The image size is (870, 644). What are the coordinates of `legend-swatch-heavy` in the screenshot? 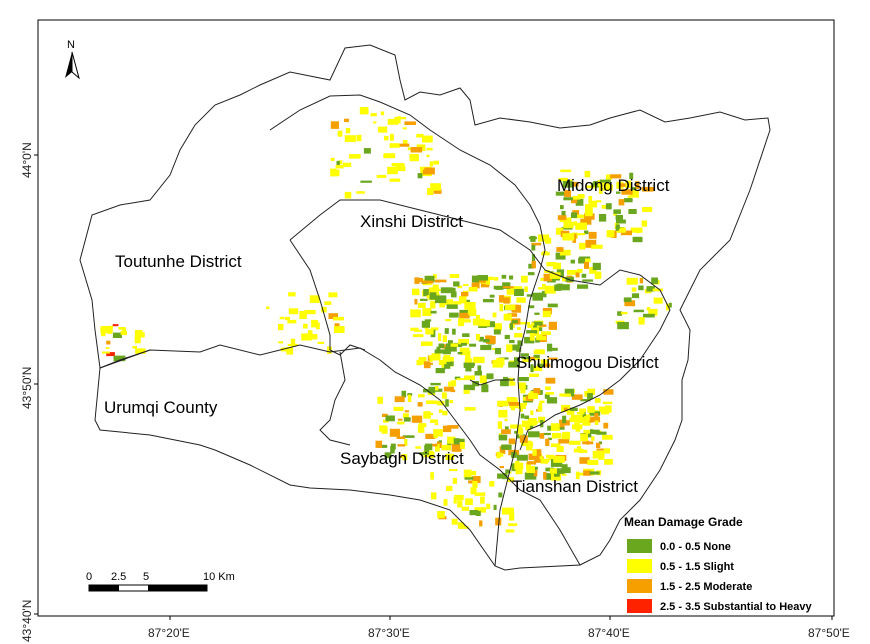 It's located at (639, 606).